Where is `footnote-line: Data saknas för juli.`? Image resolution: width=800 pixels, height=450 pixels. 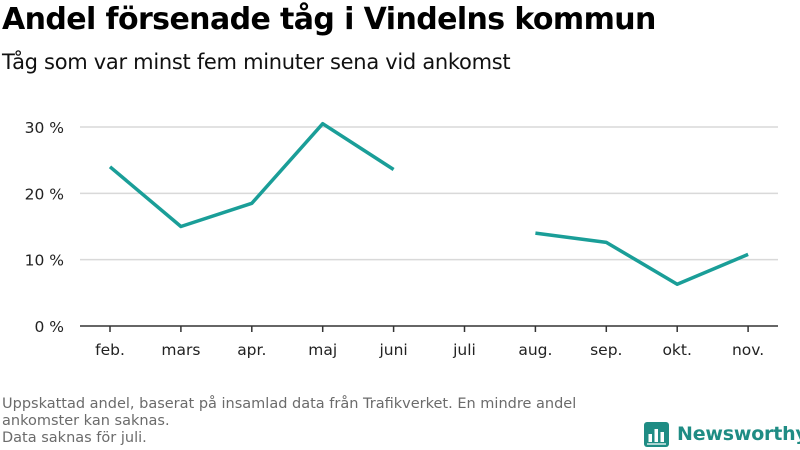
footnote-line: Data saknas för juli. is located at coordinates (74, 438).